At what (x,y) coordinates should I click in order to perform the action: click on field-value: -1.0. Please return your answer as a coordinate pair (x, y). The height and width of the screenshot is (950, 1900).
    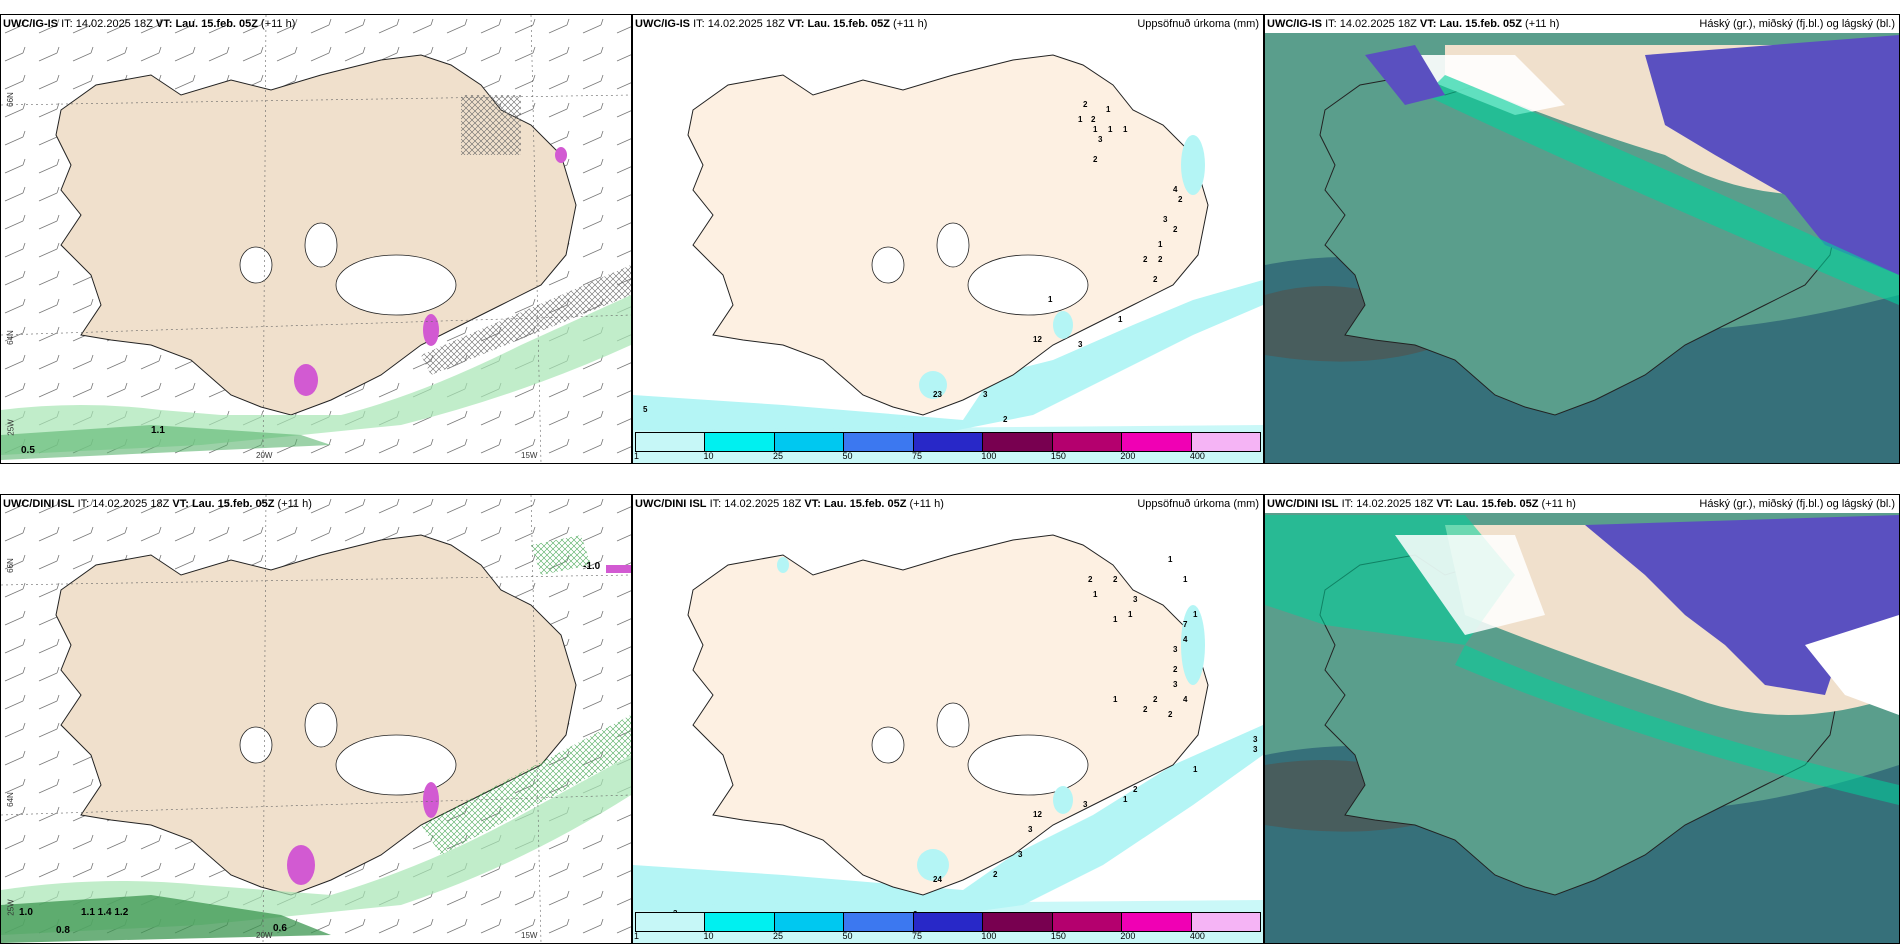
    Looking at the image, I should click on (592, 566).